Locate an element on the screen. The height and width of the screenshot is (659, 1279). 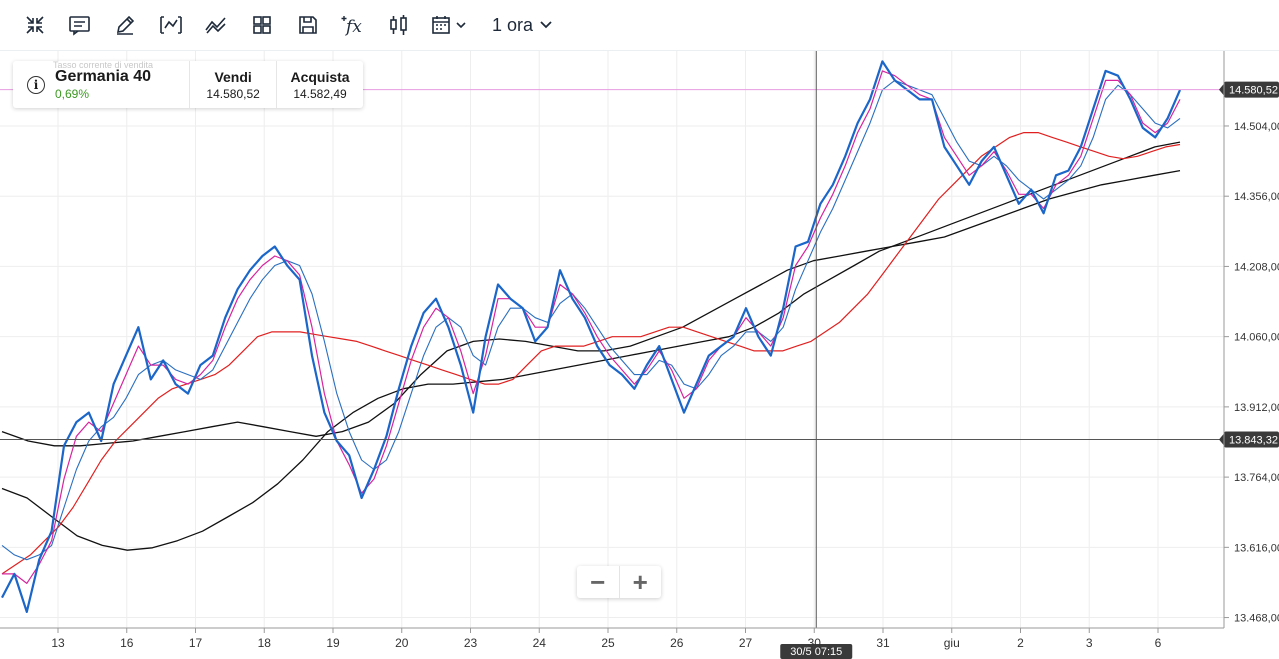
x-tick-label: 30 is located at coordinates (815, 643).